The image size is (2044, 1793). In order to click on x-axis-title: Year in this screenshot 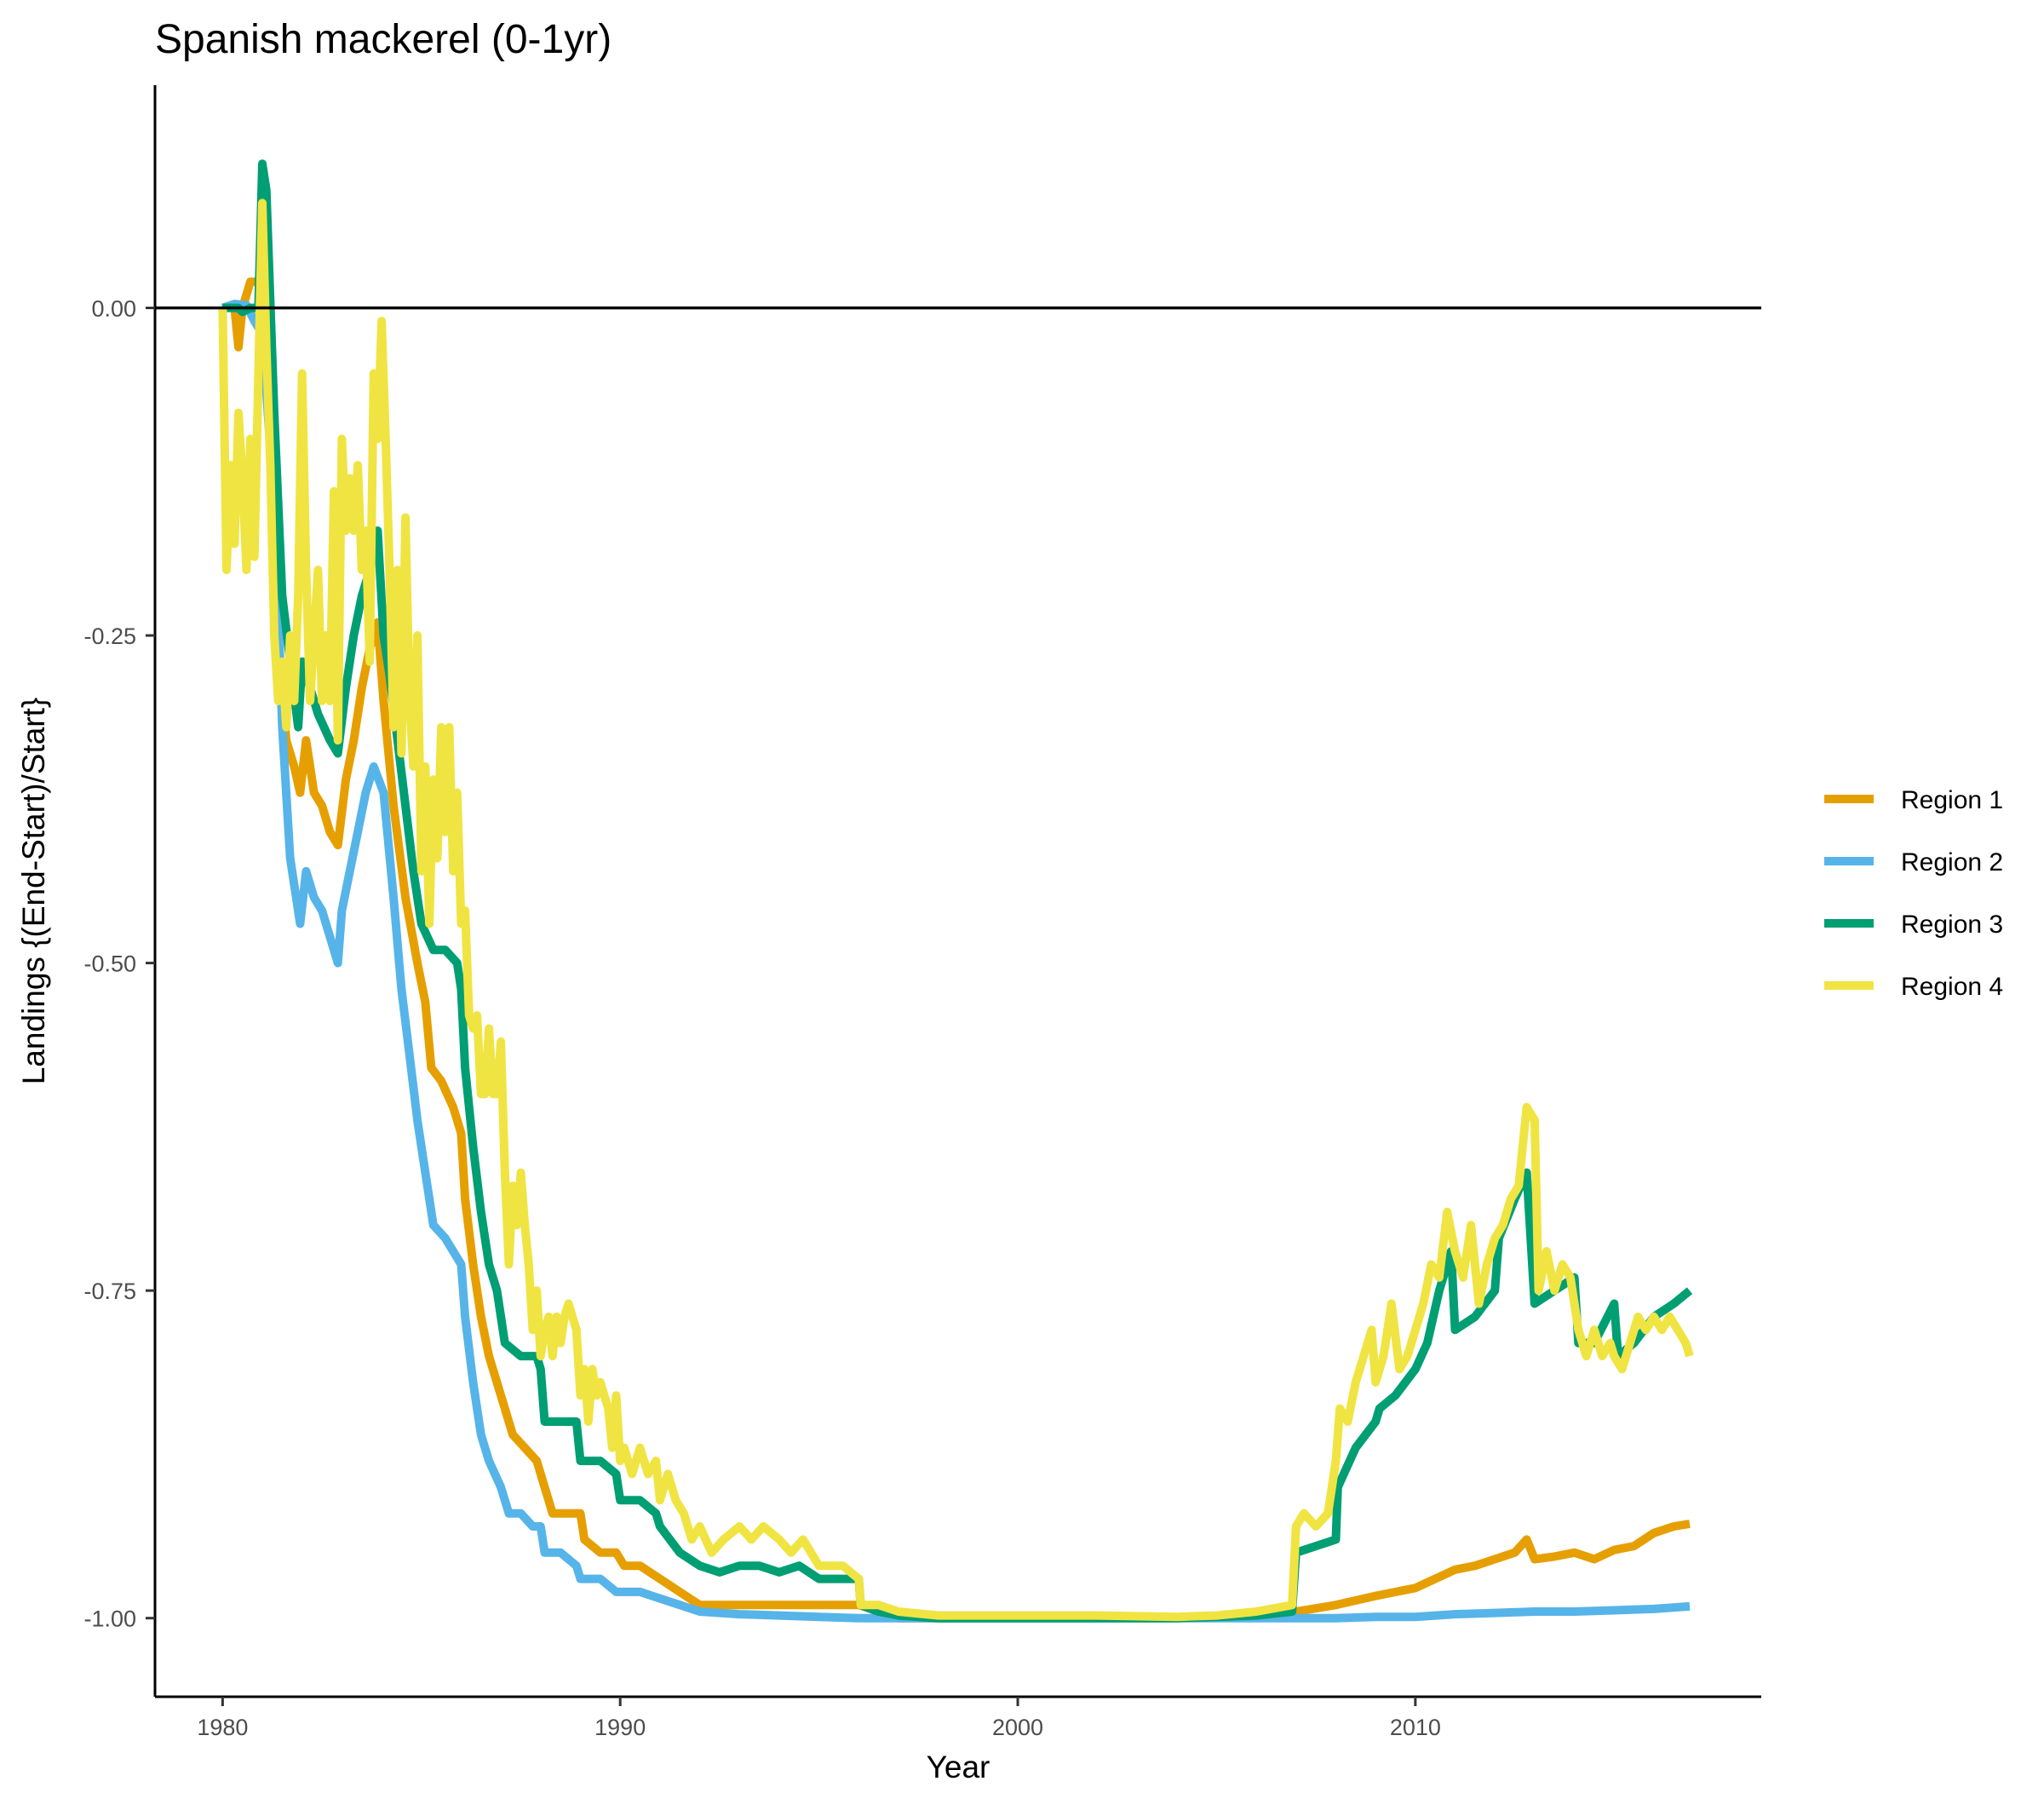, I will do `click(958, 1767)`.